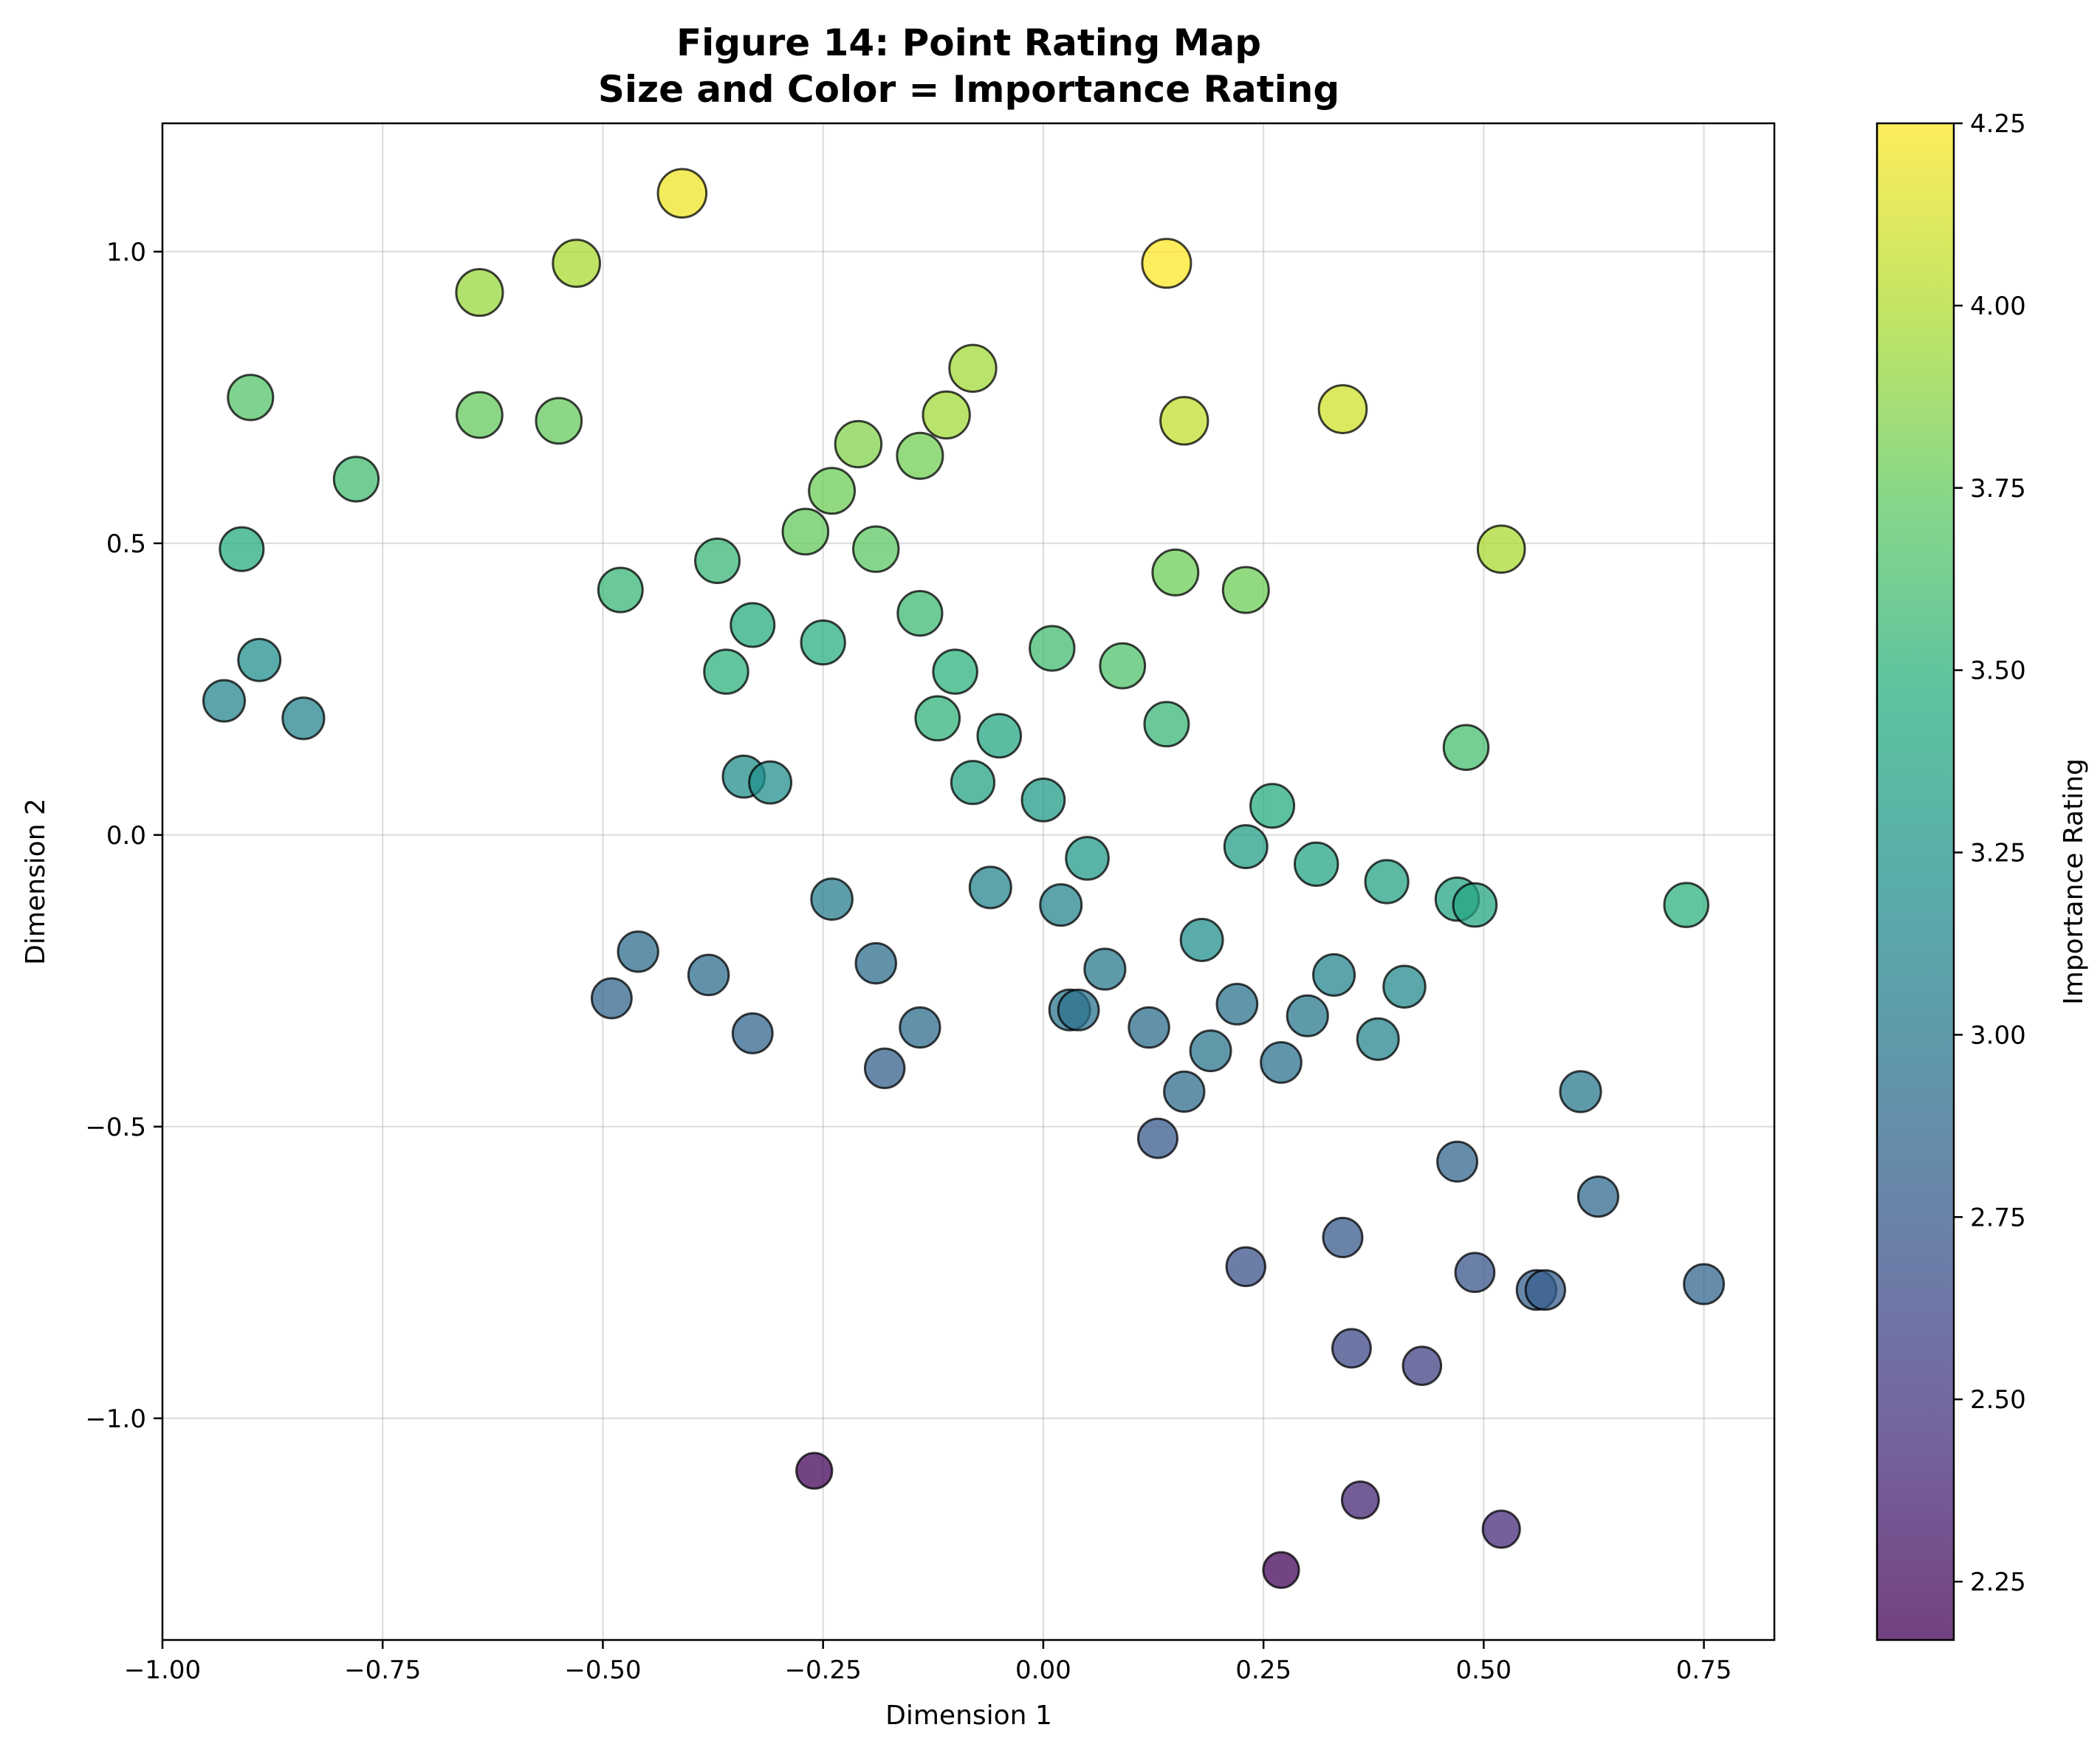  I want to click on y-tick-label: 0.5, so click(126, 544).